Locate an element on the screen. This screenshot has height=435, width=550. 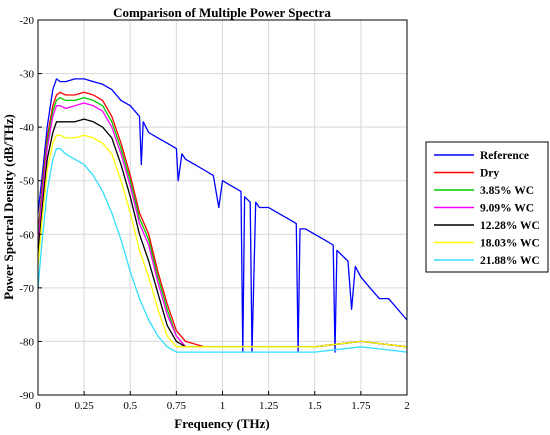
legend-label-3: 9.09% WC is located at coordinates (507, 209).